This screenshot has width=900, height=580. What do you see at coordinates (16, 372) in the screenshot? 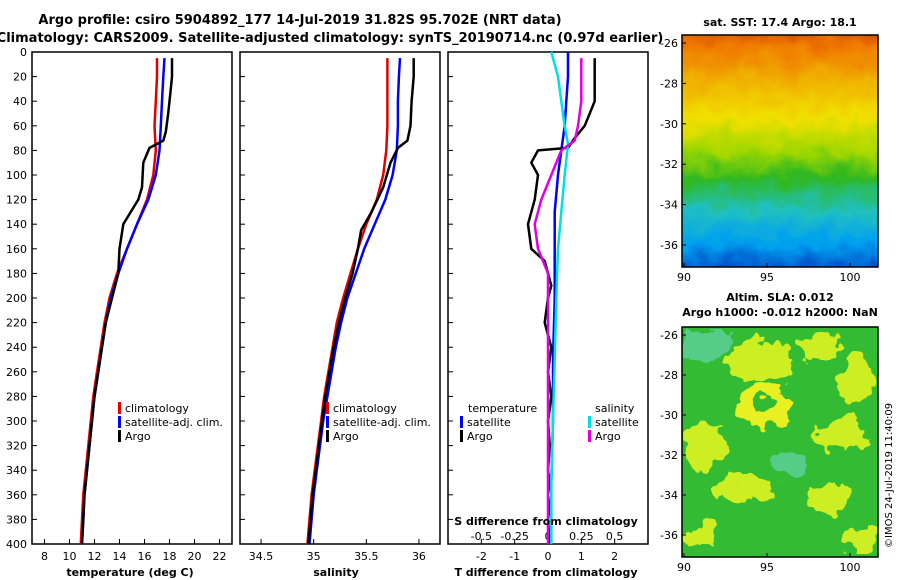
I see `depth-tick-label: 260` at bounding box center [16, 372].